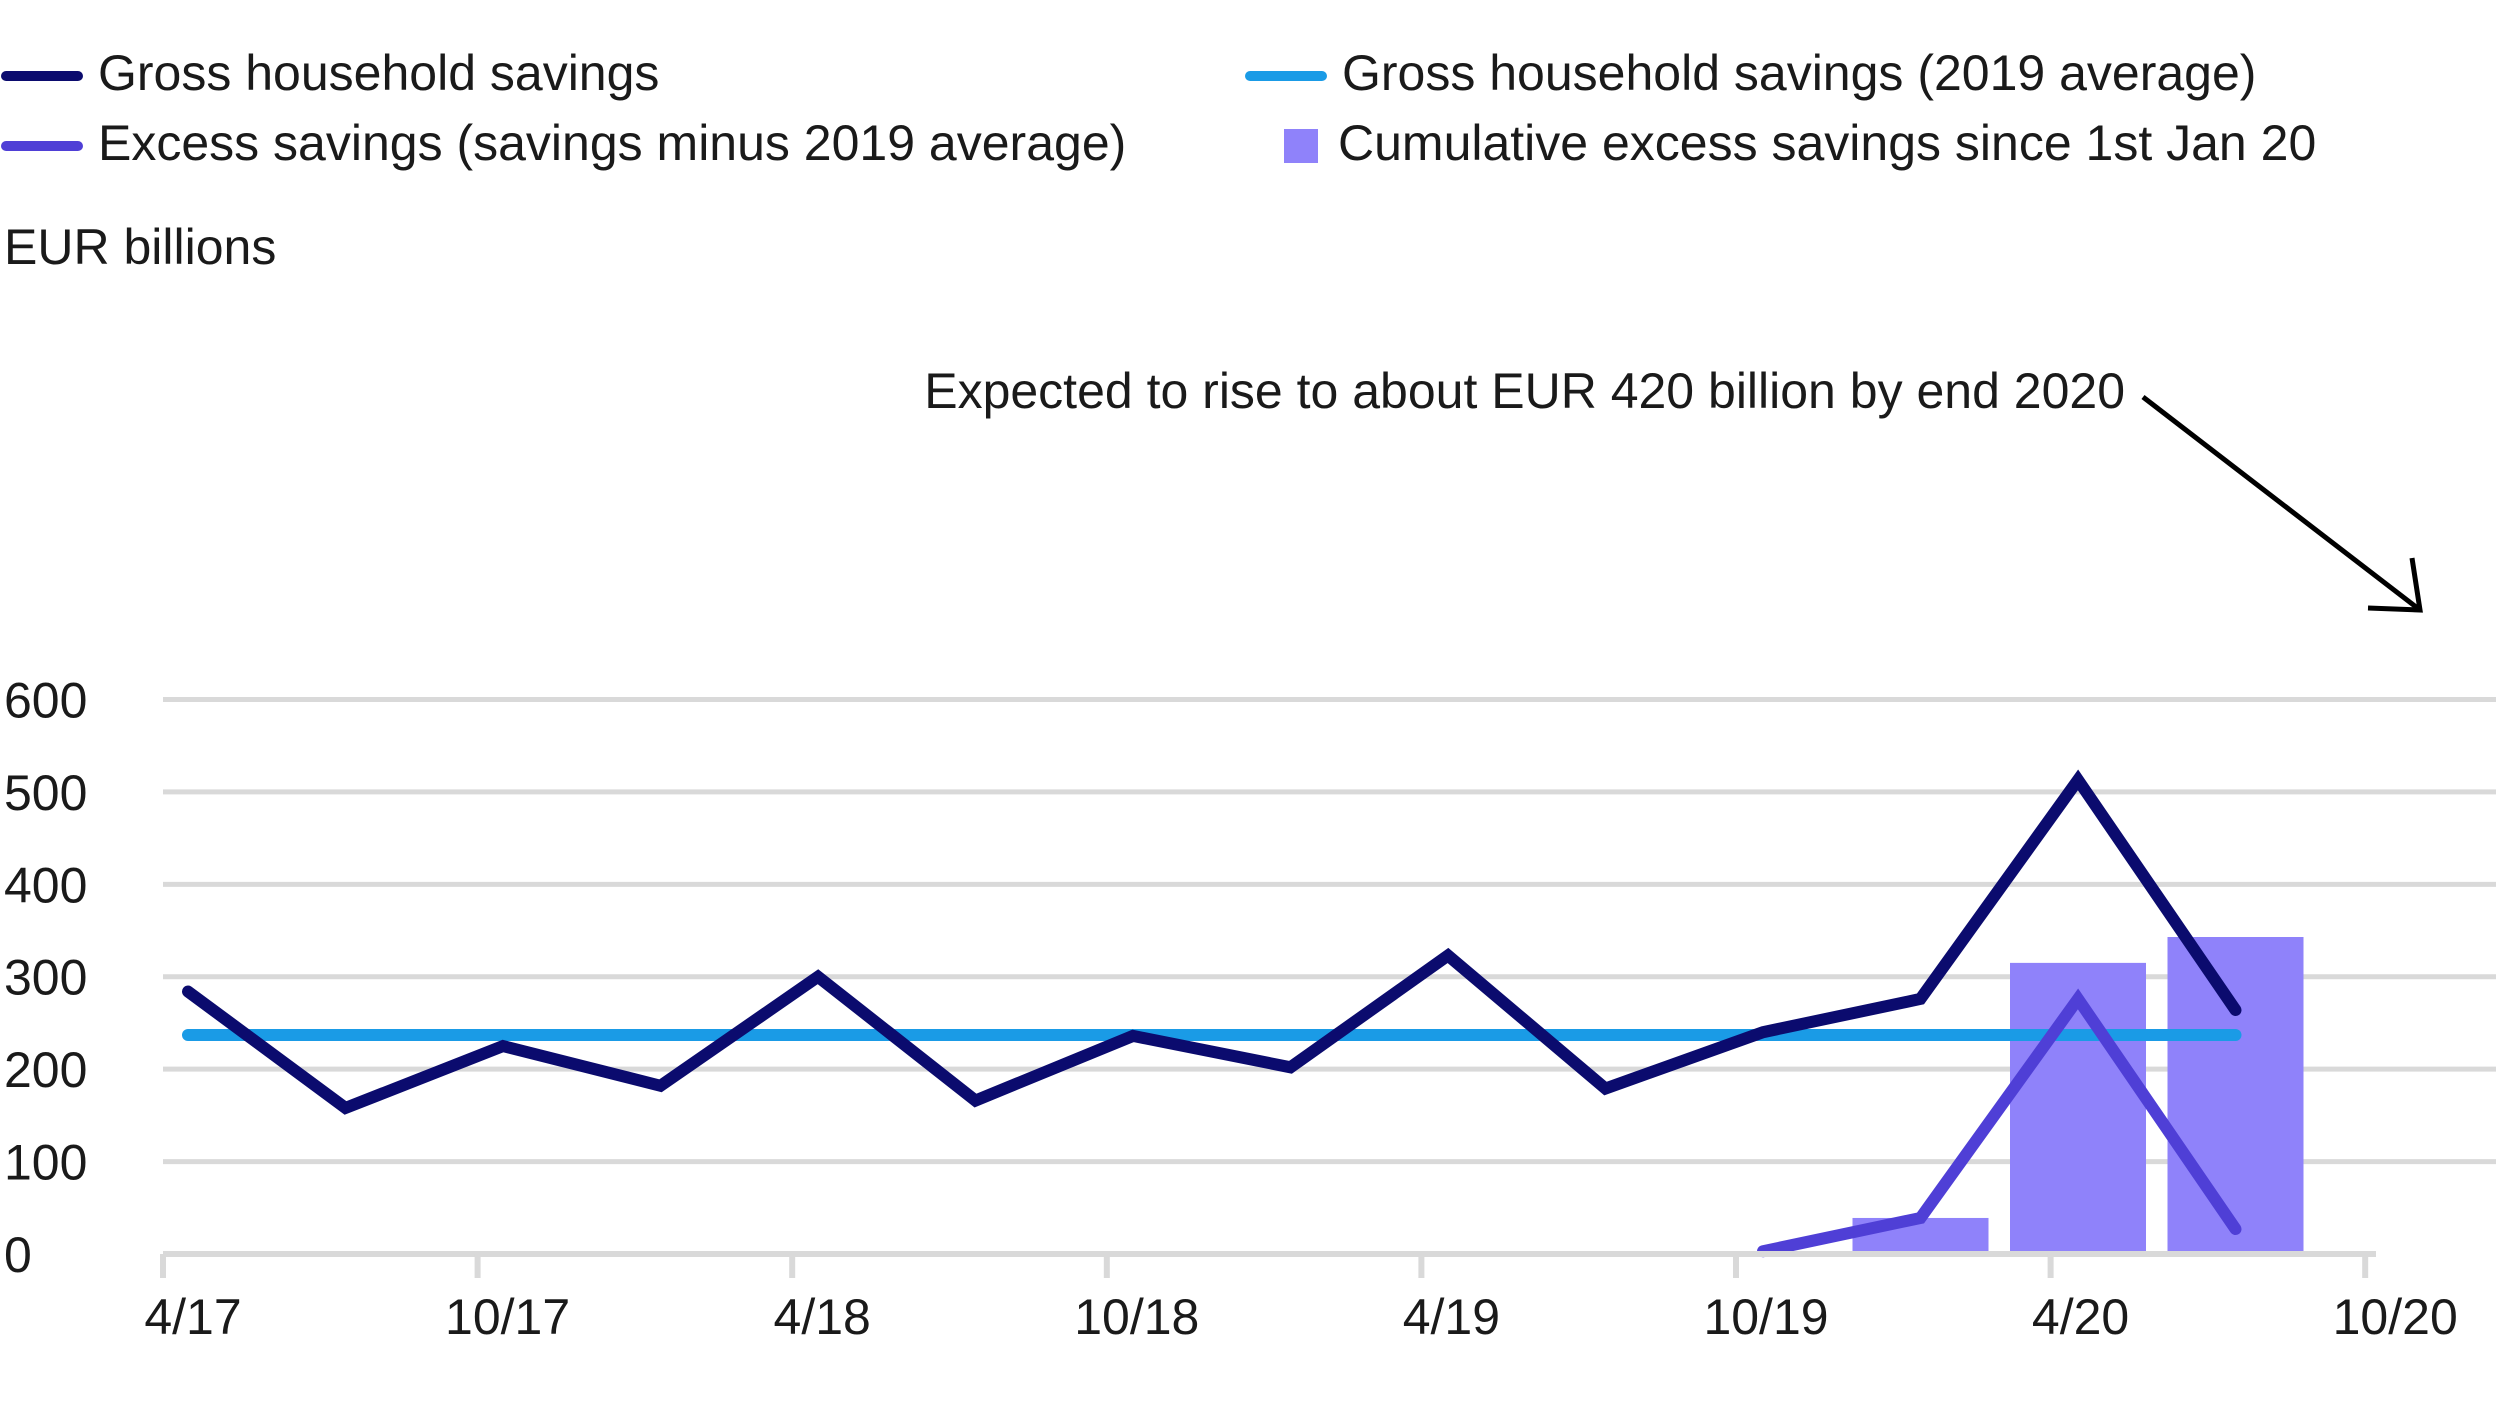 The width and height of the screenshot is (2496, 1404). Describe the element at coordinates (1765, 1317) in the screenshot. I see `x-tick-label-5: 10/19` at that location.